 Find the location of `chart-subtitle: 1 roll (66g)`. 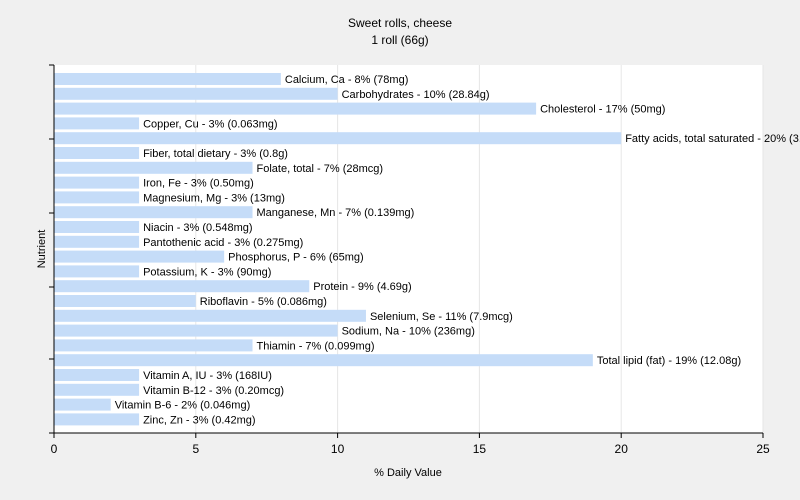

chart-subtitle: 1 roll (66g) is located at coordinates (399, 40).